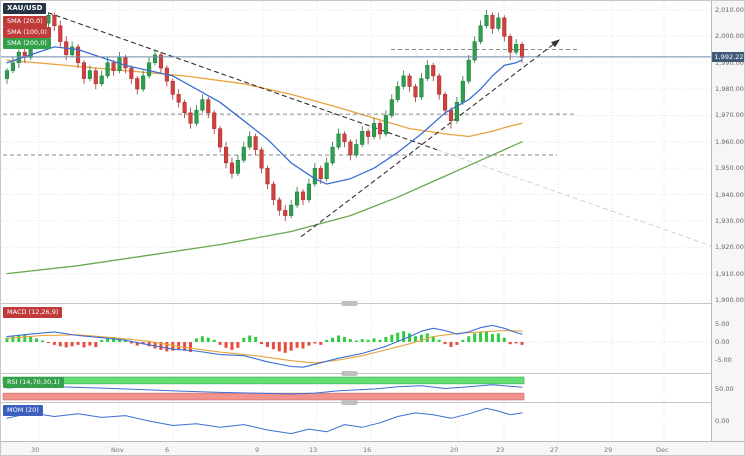  I want to click on mom-line, so click(264, 421).